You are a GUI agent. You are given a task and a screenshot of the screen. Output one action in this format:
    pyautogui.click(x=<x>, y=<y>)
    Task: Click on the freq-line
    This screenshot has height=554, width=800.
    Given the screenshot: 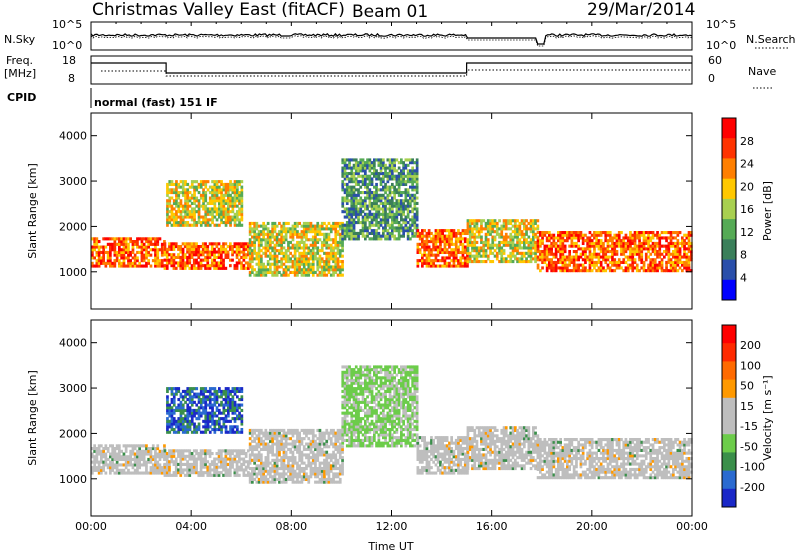 What is the action you would take?
    pyautogui.click(x=391, y=68)
    